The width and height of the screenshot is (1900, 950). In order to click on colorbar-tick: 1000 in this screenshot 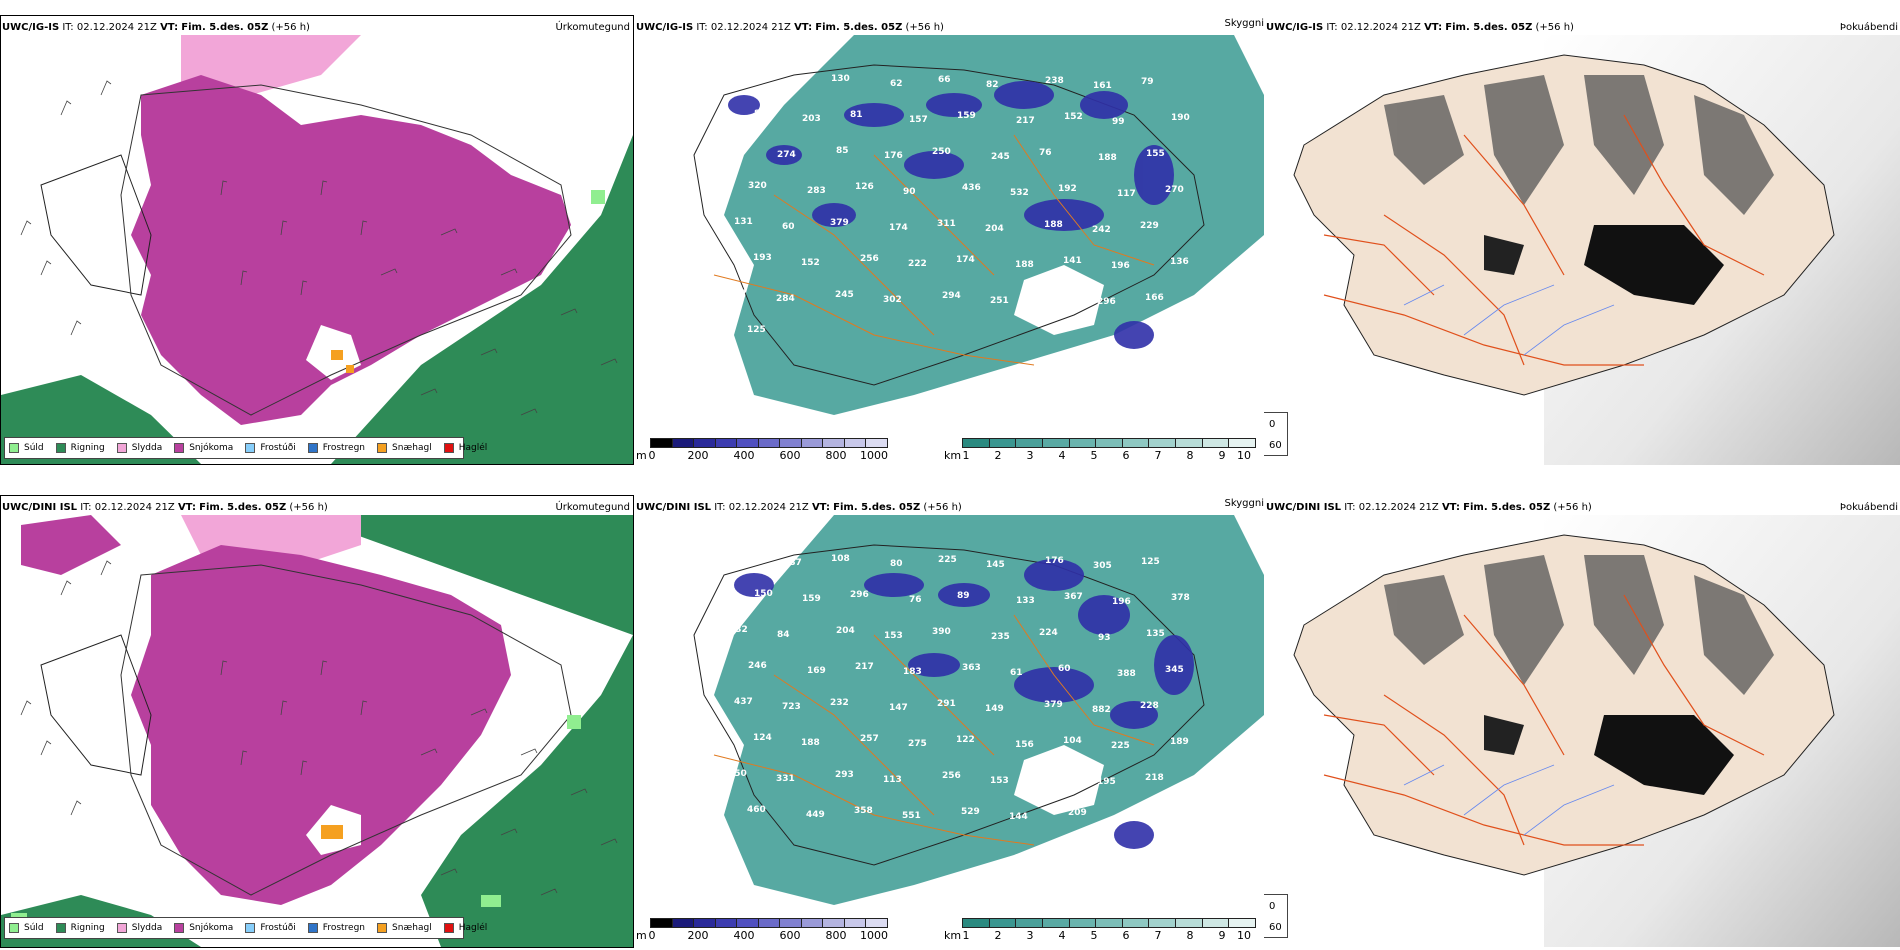, I will do `click(874, 455)`.